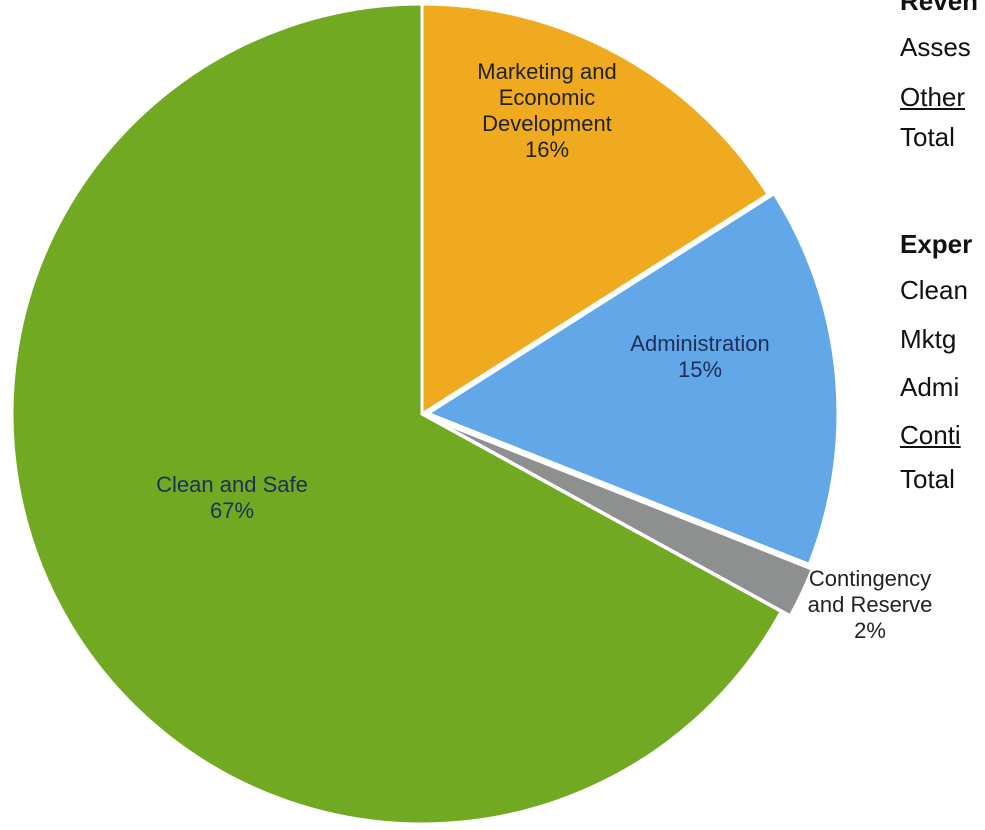 This screenshot has width=985, height=830. Describe the element at coordinates (547, 123) in the screenshot. I see `slice-label-marketing-line-2: Development` at that location.